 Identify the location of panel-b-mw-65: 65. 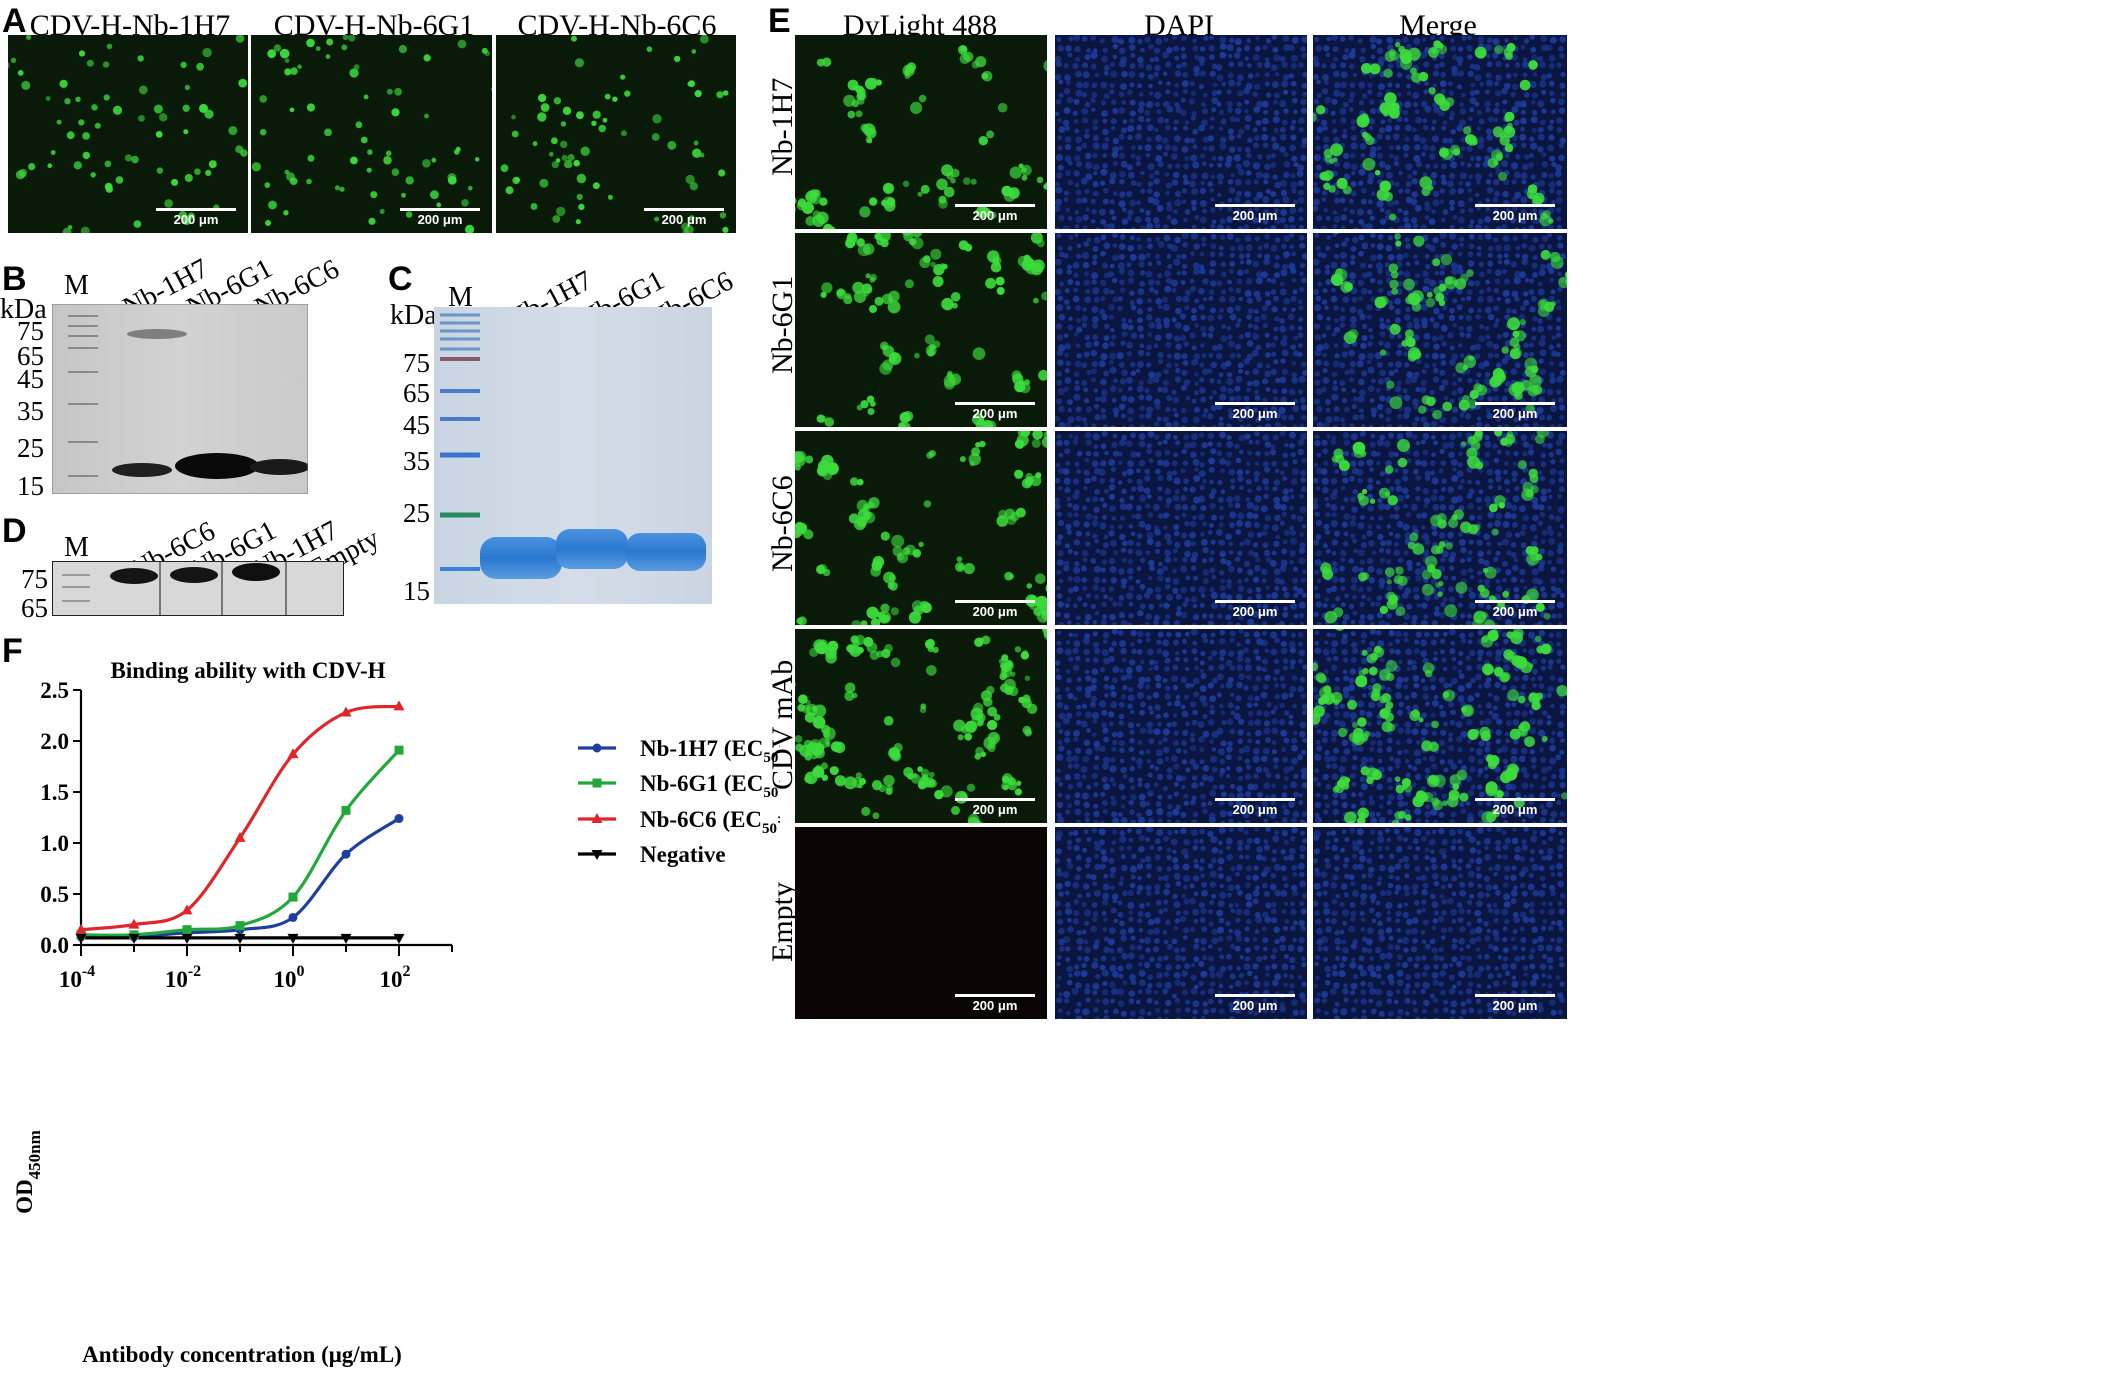
(30, 356).